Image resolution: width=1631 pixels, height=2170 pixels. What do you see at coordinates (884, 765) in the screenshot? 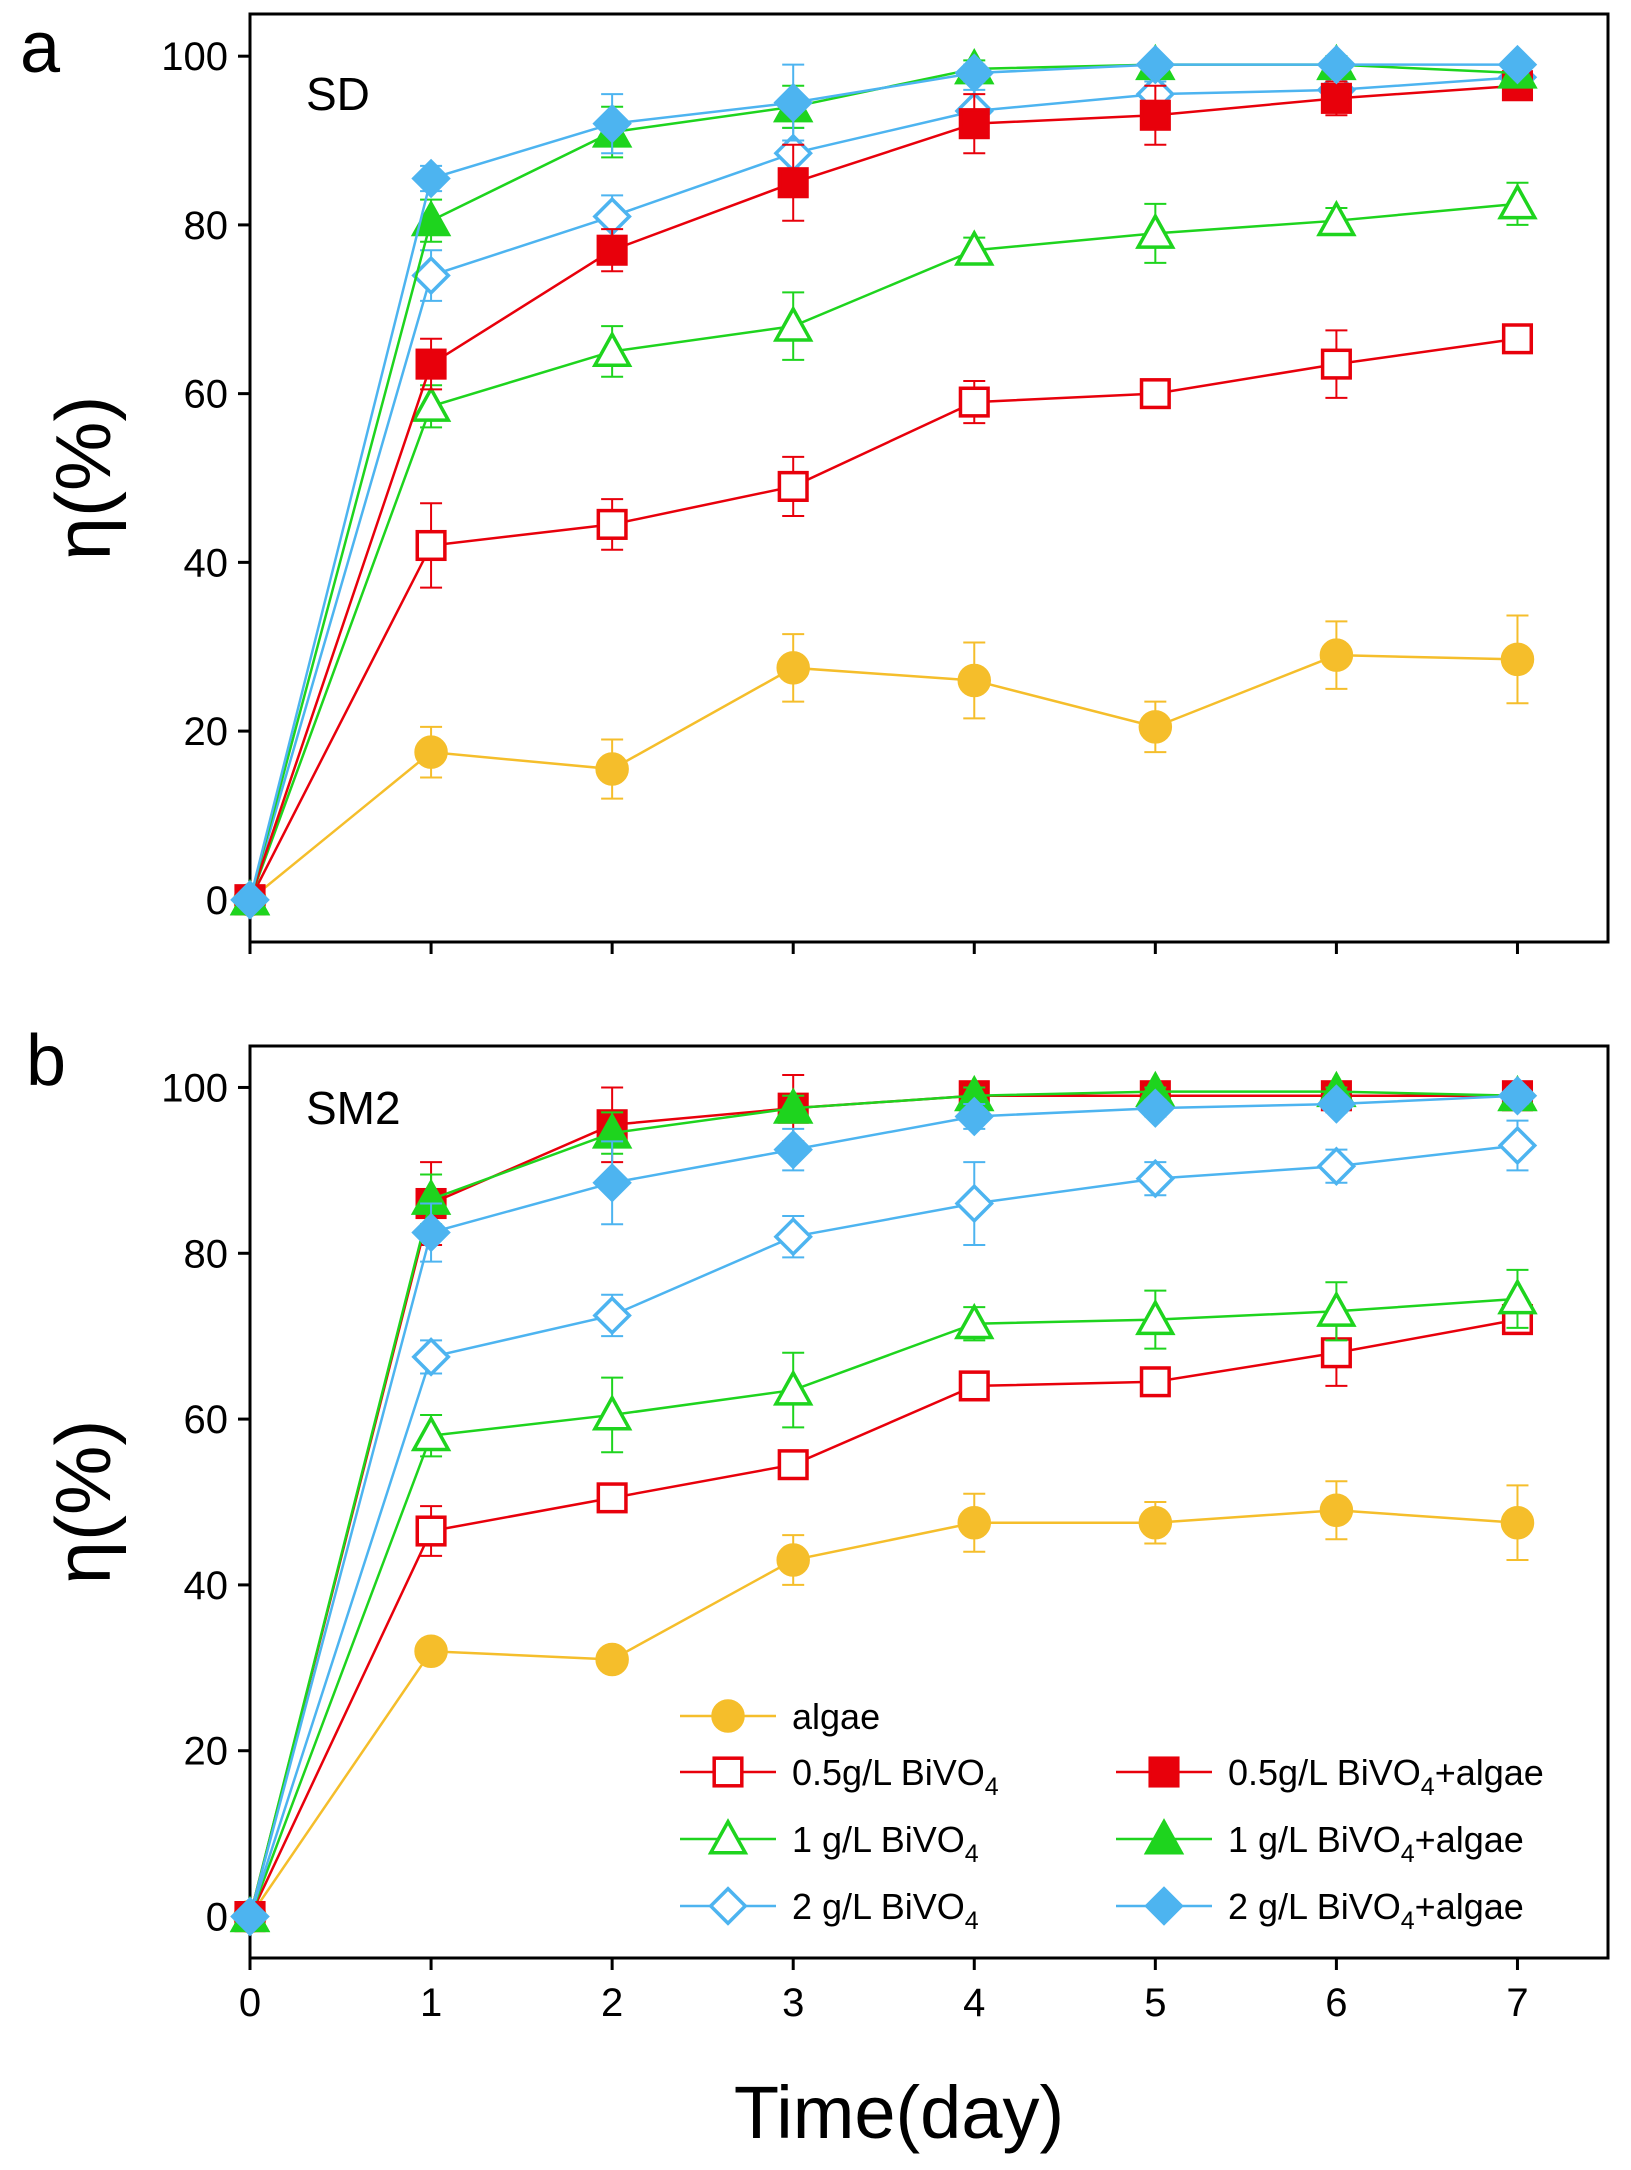
I see `series-algae` at bounding box center [884, 765].